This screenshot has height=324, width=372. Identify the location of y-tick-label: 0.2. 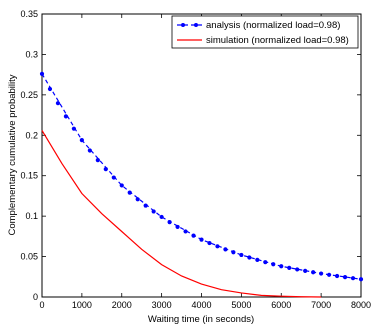
(31, 135).